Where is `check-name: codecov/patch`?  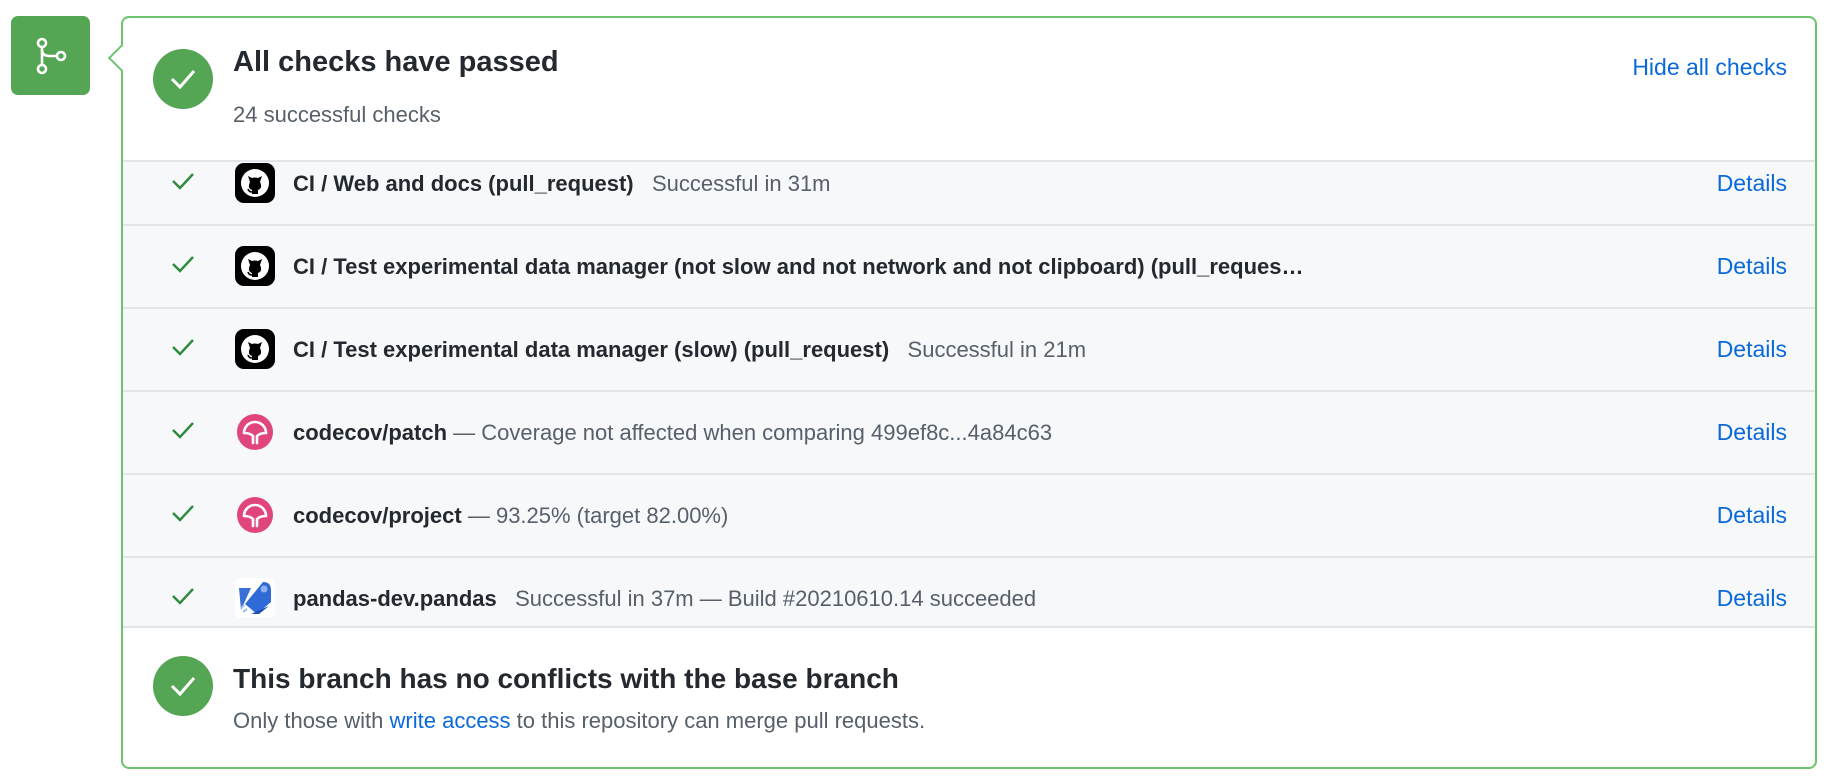
check-name: codecov/patch is located at coordinates (370, 432).